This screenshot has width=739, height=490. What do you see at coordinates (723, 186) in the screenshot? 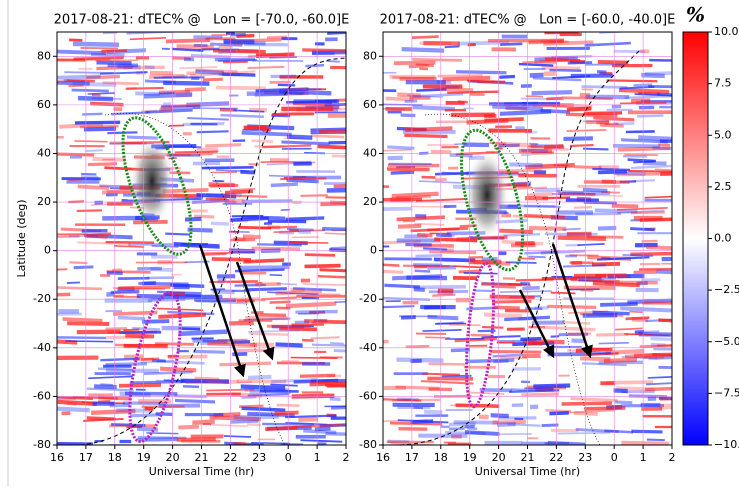
I see `colorbar-tick-label: 2.5` at bounding box center [723, 186].